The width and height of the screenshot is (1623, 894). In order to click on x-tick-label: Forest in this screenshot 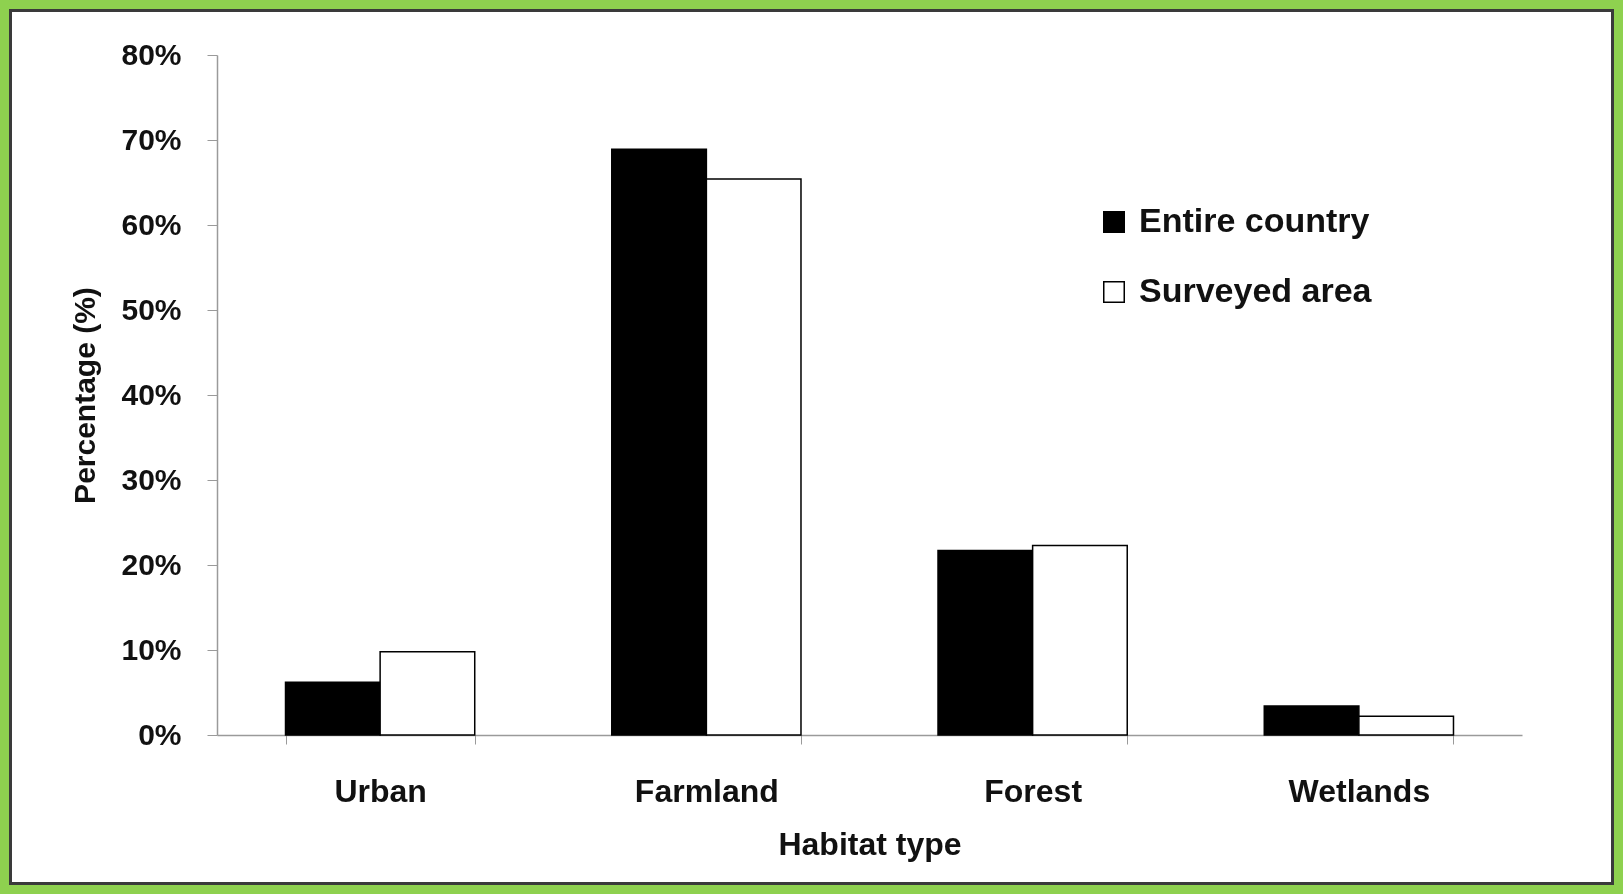, I will do `click(1033, 790)`.